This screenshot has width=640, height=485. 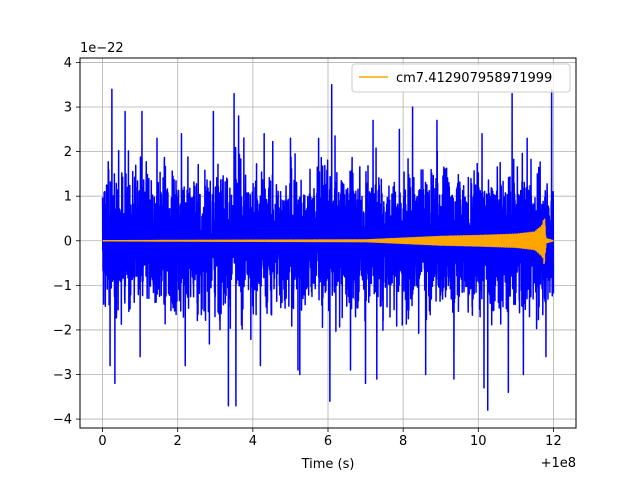 What do you see at coordinates (558, 463) in the screenshot?
I see `x-offset-label: +1e8` at bounding box center [558, 463].